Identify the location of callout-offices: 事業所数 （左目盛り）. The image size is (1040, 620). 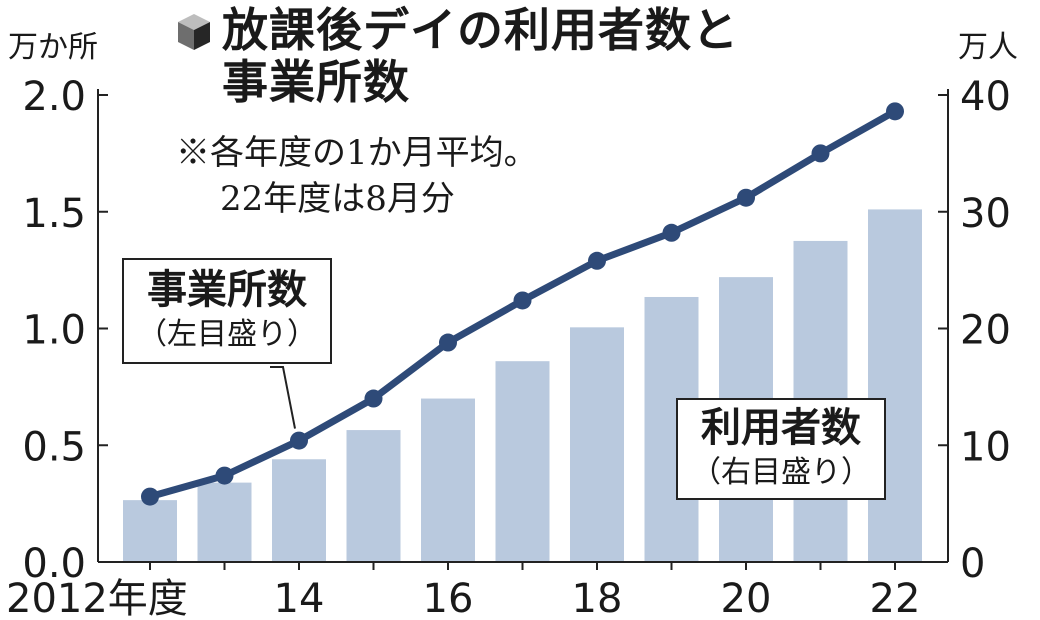
(227, 311).